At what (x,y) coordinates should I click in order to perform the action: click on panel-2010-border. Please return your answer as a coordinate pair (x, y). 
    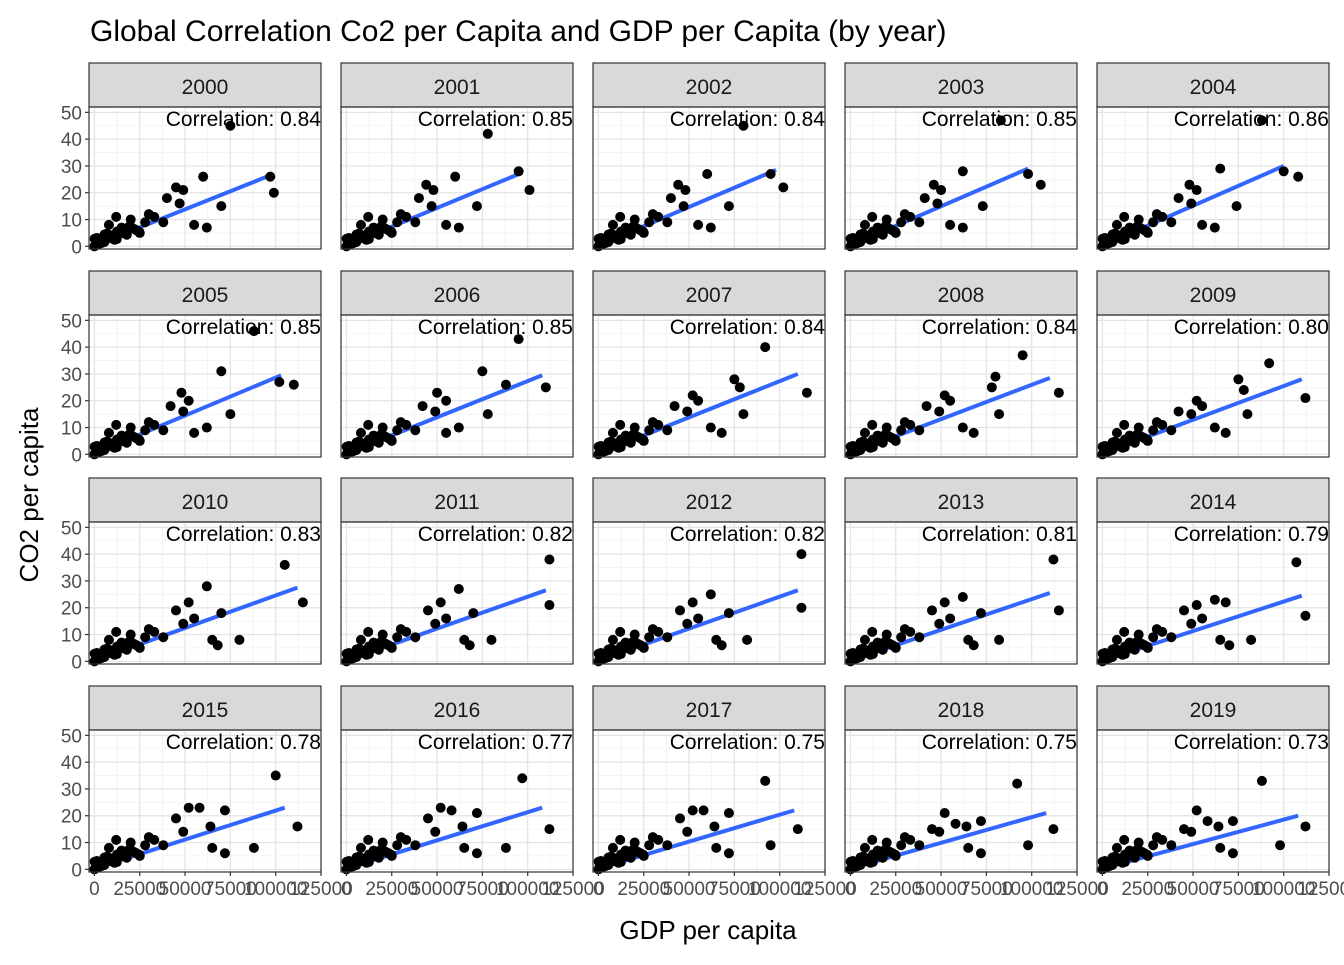
    Looking at the image, I should click on (205, 593).